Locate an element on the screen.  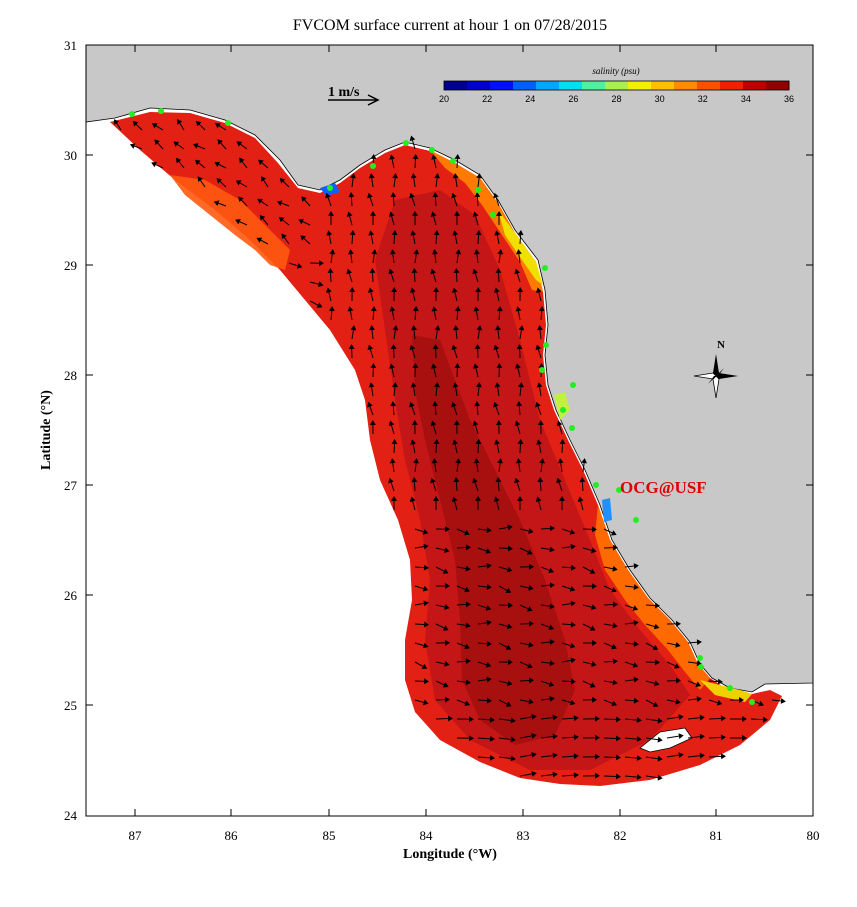
salinity-colorbar is located at coordinates (617, 85).